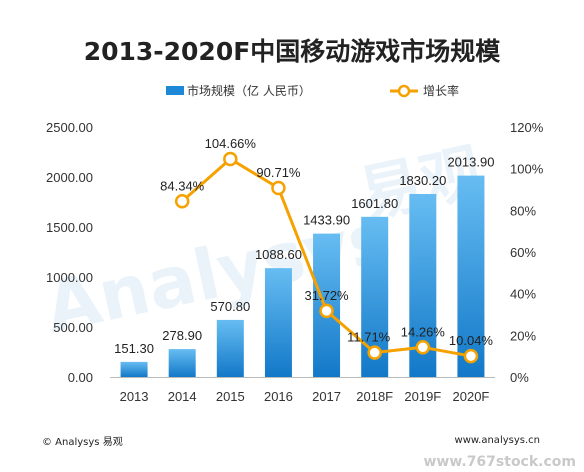 The height and width of the screenshot is (472, 584). I want to click on legend-bar-swatch, so click(175, 90).